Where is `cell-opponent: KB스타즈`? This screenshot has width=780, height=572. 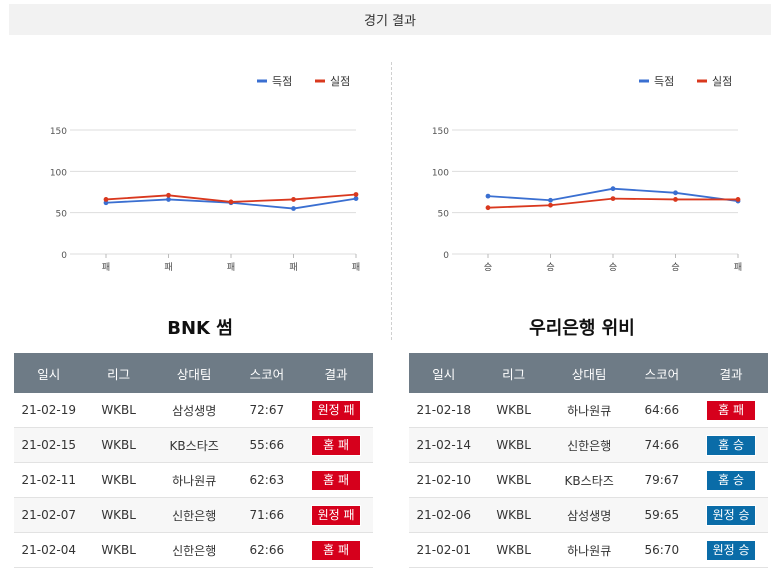 cell-opponent: KB스타즈 is located at coordinates (589, 480).